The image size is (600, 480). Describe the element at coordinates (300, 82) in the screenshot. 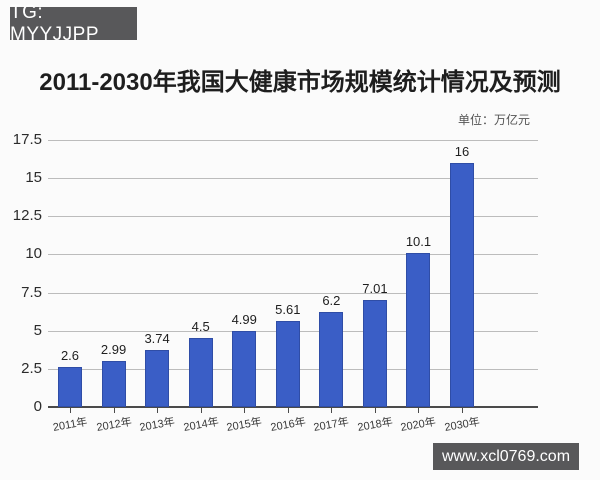

I see `chart-title: 2011-2030年我国大健康市场规模统计情况及预测` at that location.